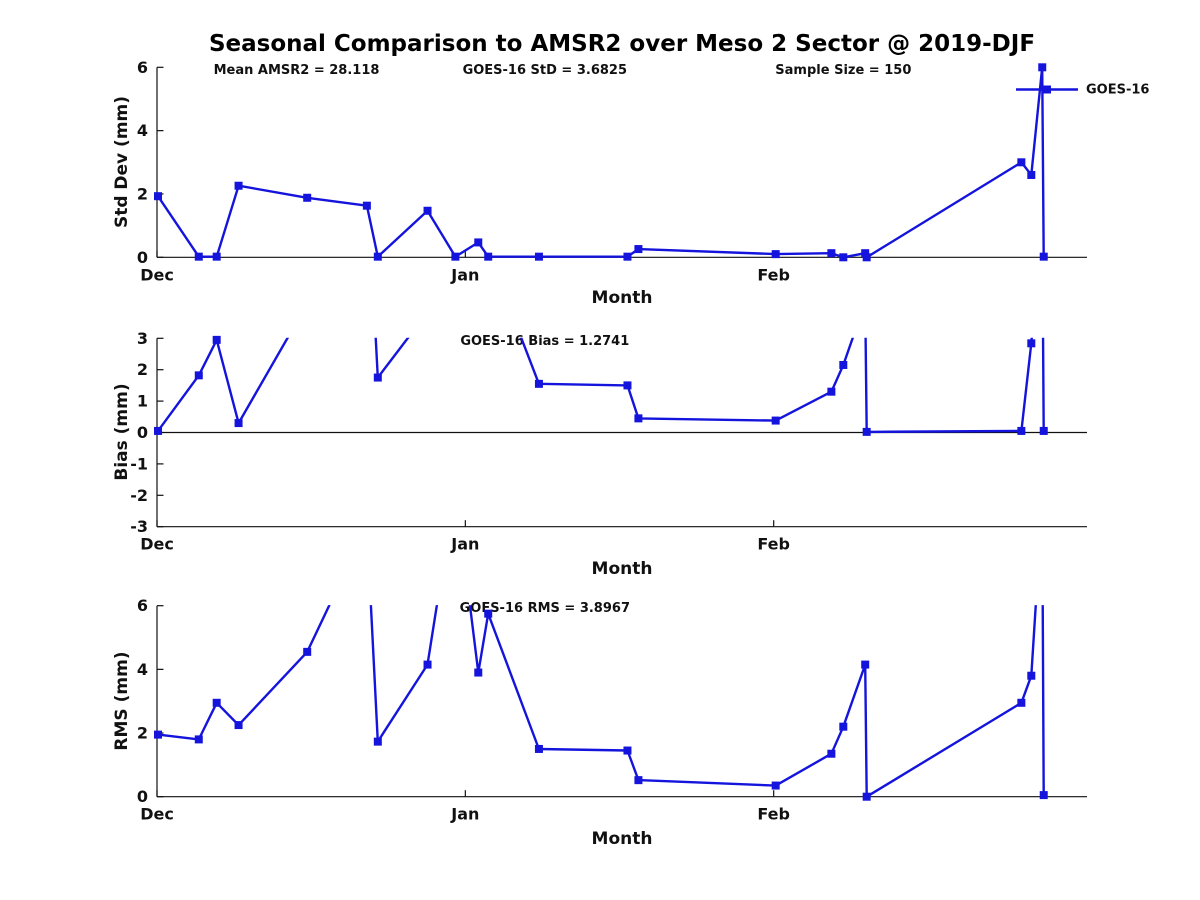  I want to click on y-tick-label: -2, so click(139, 495).